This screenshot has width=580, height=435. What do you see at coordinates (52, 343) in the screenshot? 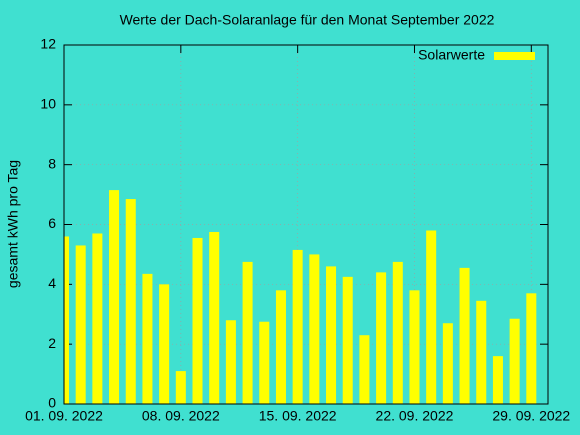
I see `y-tick-label: 2` at bounding box center [52, 343].